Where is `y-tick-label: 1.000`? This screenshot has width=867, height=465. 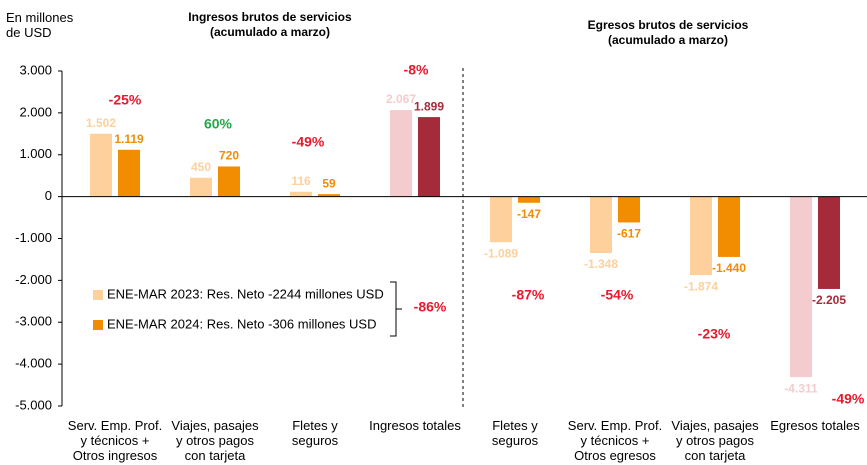
y-tick-label: 1.000 is located at coordinates (35, 153).